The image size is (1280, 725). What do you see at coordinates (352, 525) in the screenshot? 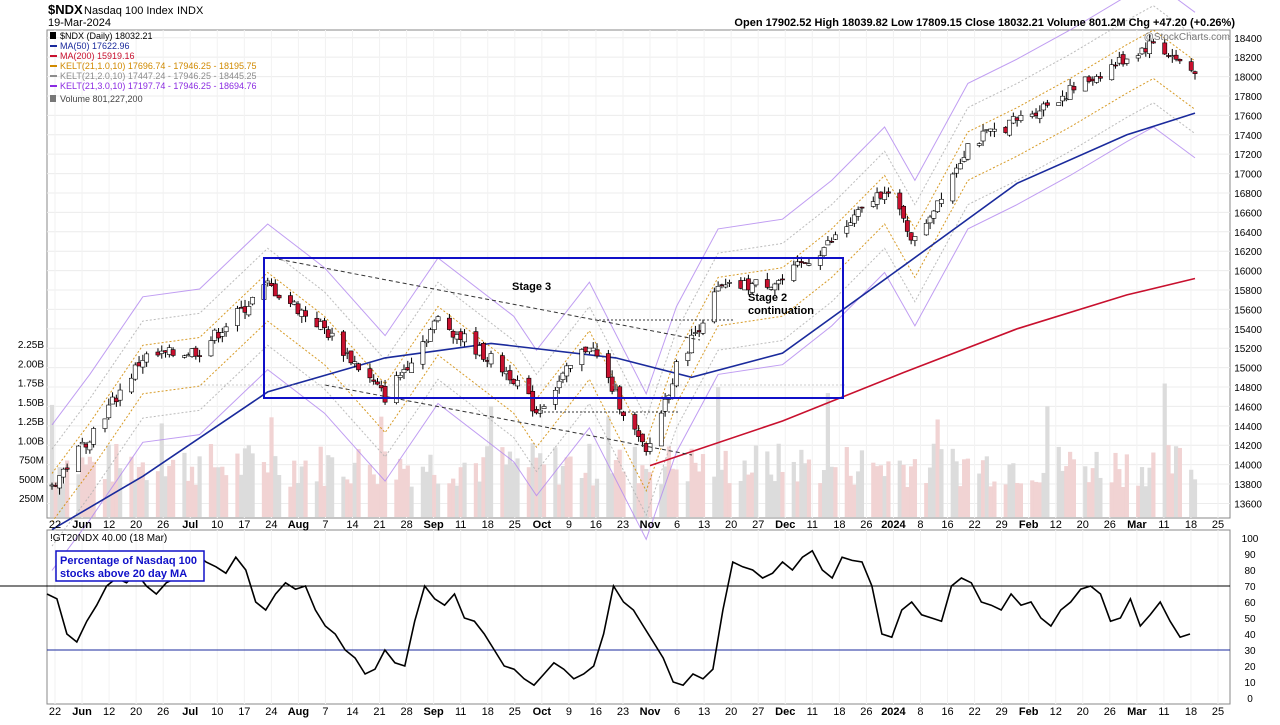
I see `x-tick-label: 14` at bounding box center [352, 525].